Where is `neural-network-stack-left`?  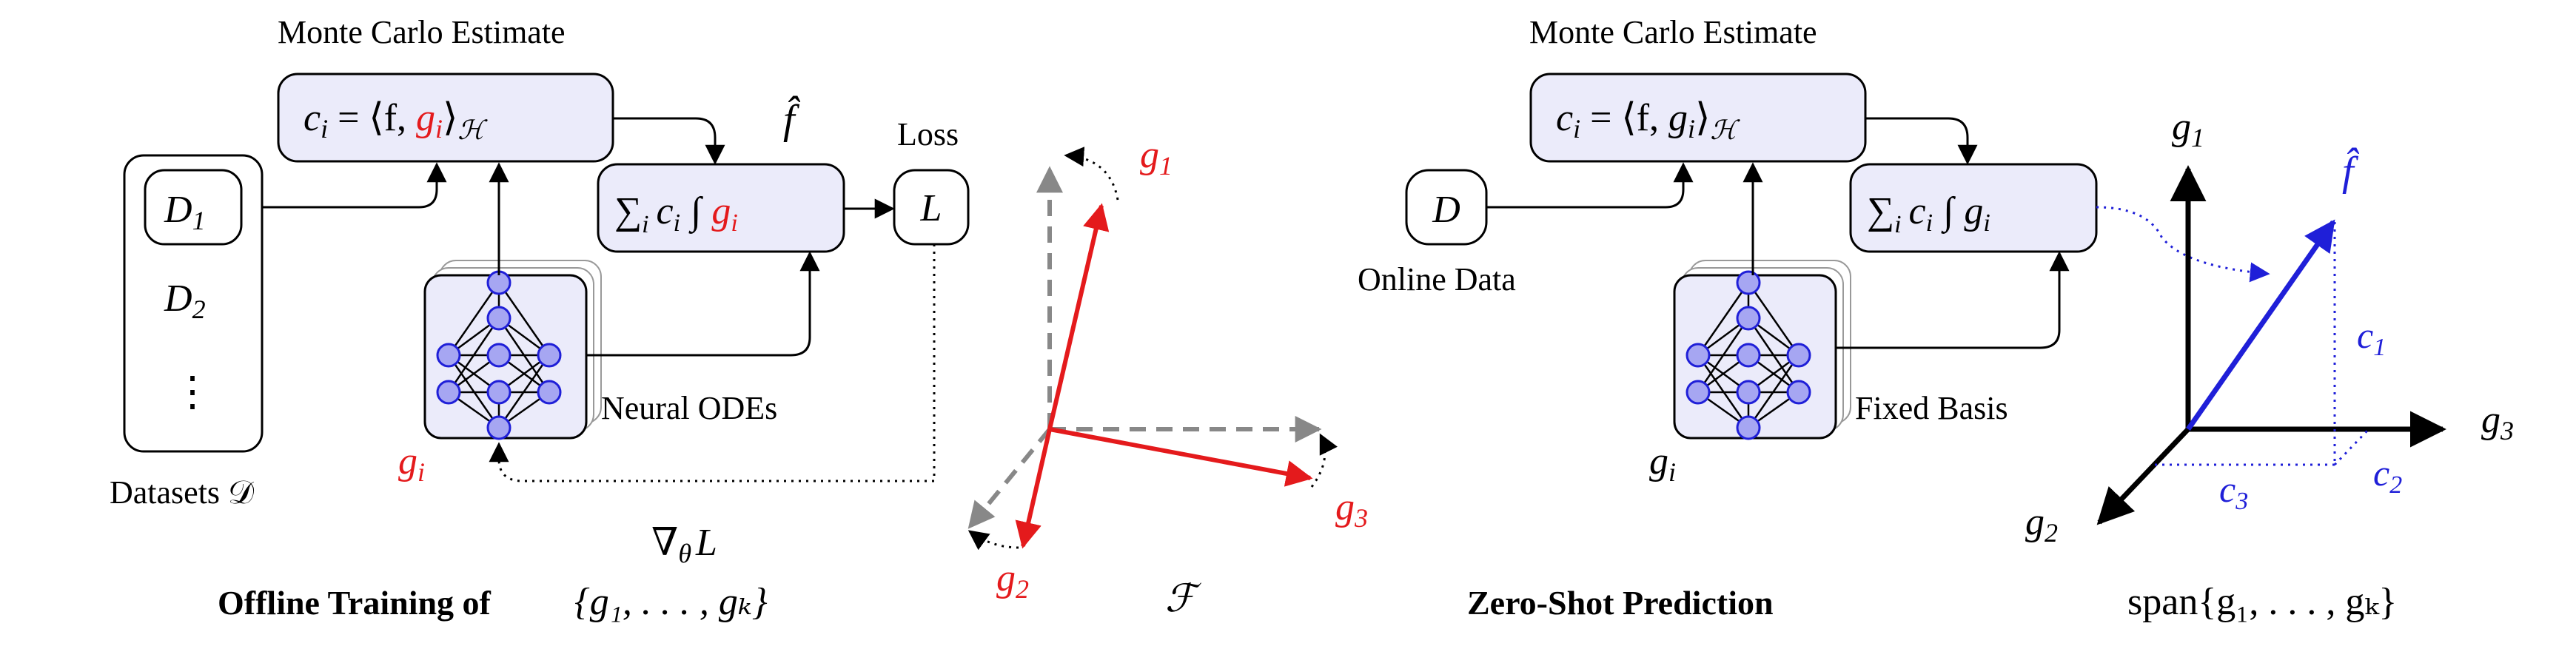
neural-network-stack-left is located at coordinates (512, 350).